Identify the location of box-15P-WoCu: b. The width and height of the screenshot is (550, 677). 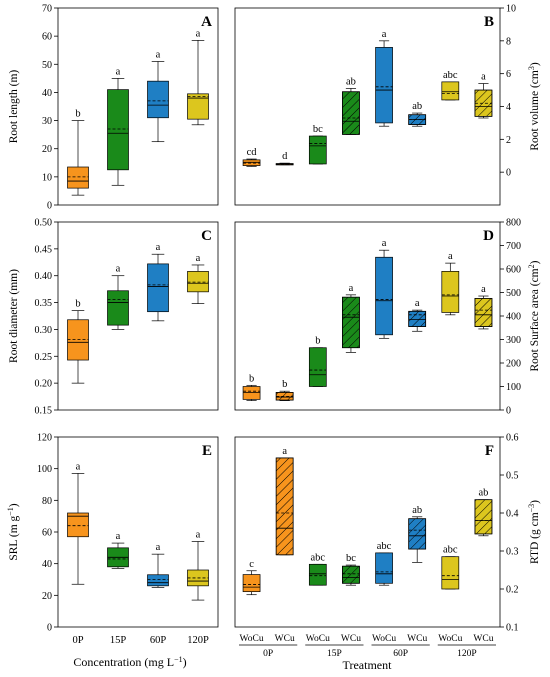
(317, 361).